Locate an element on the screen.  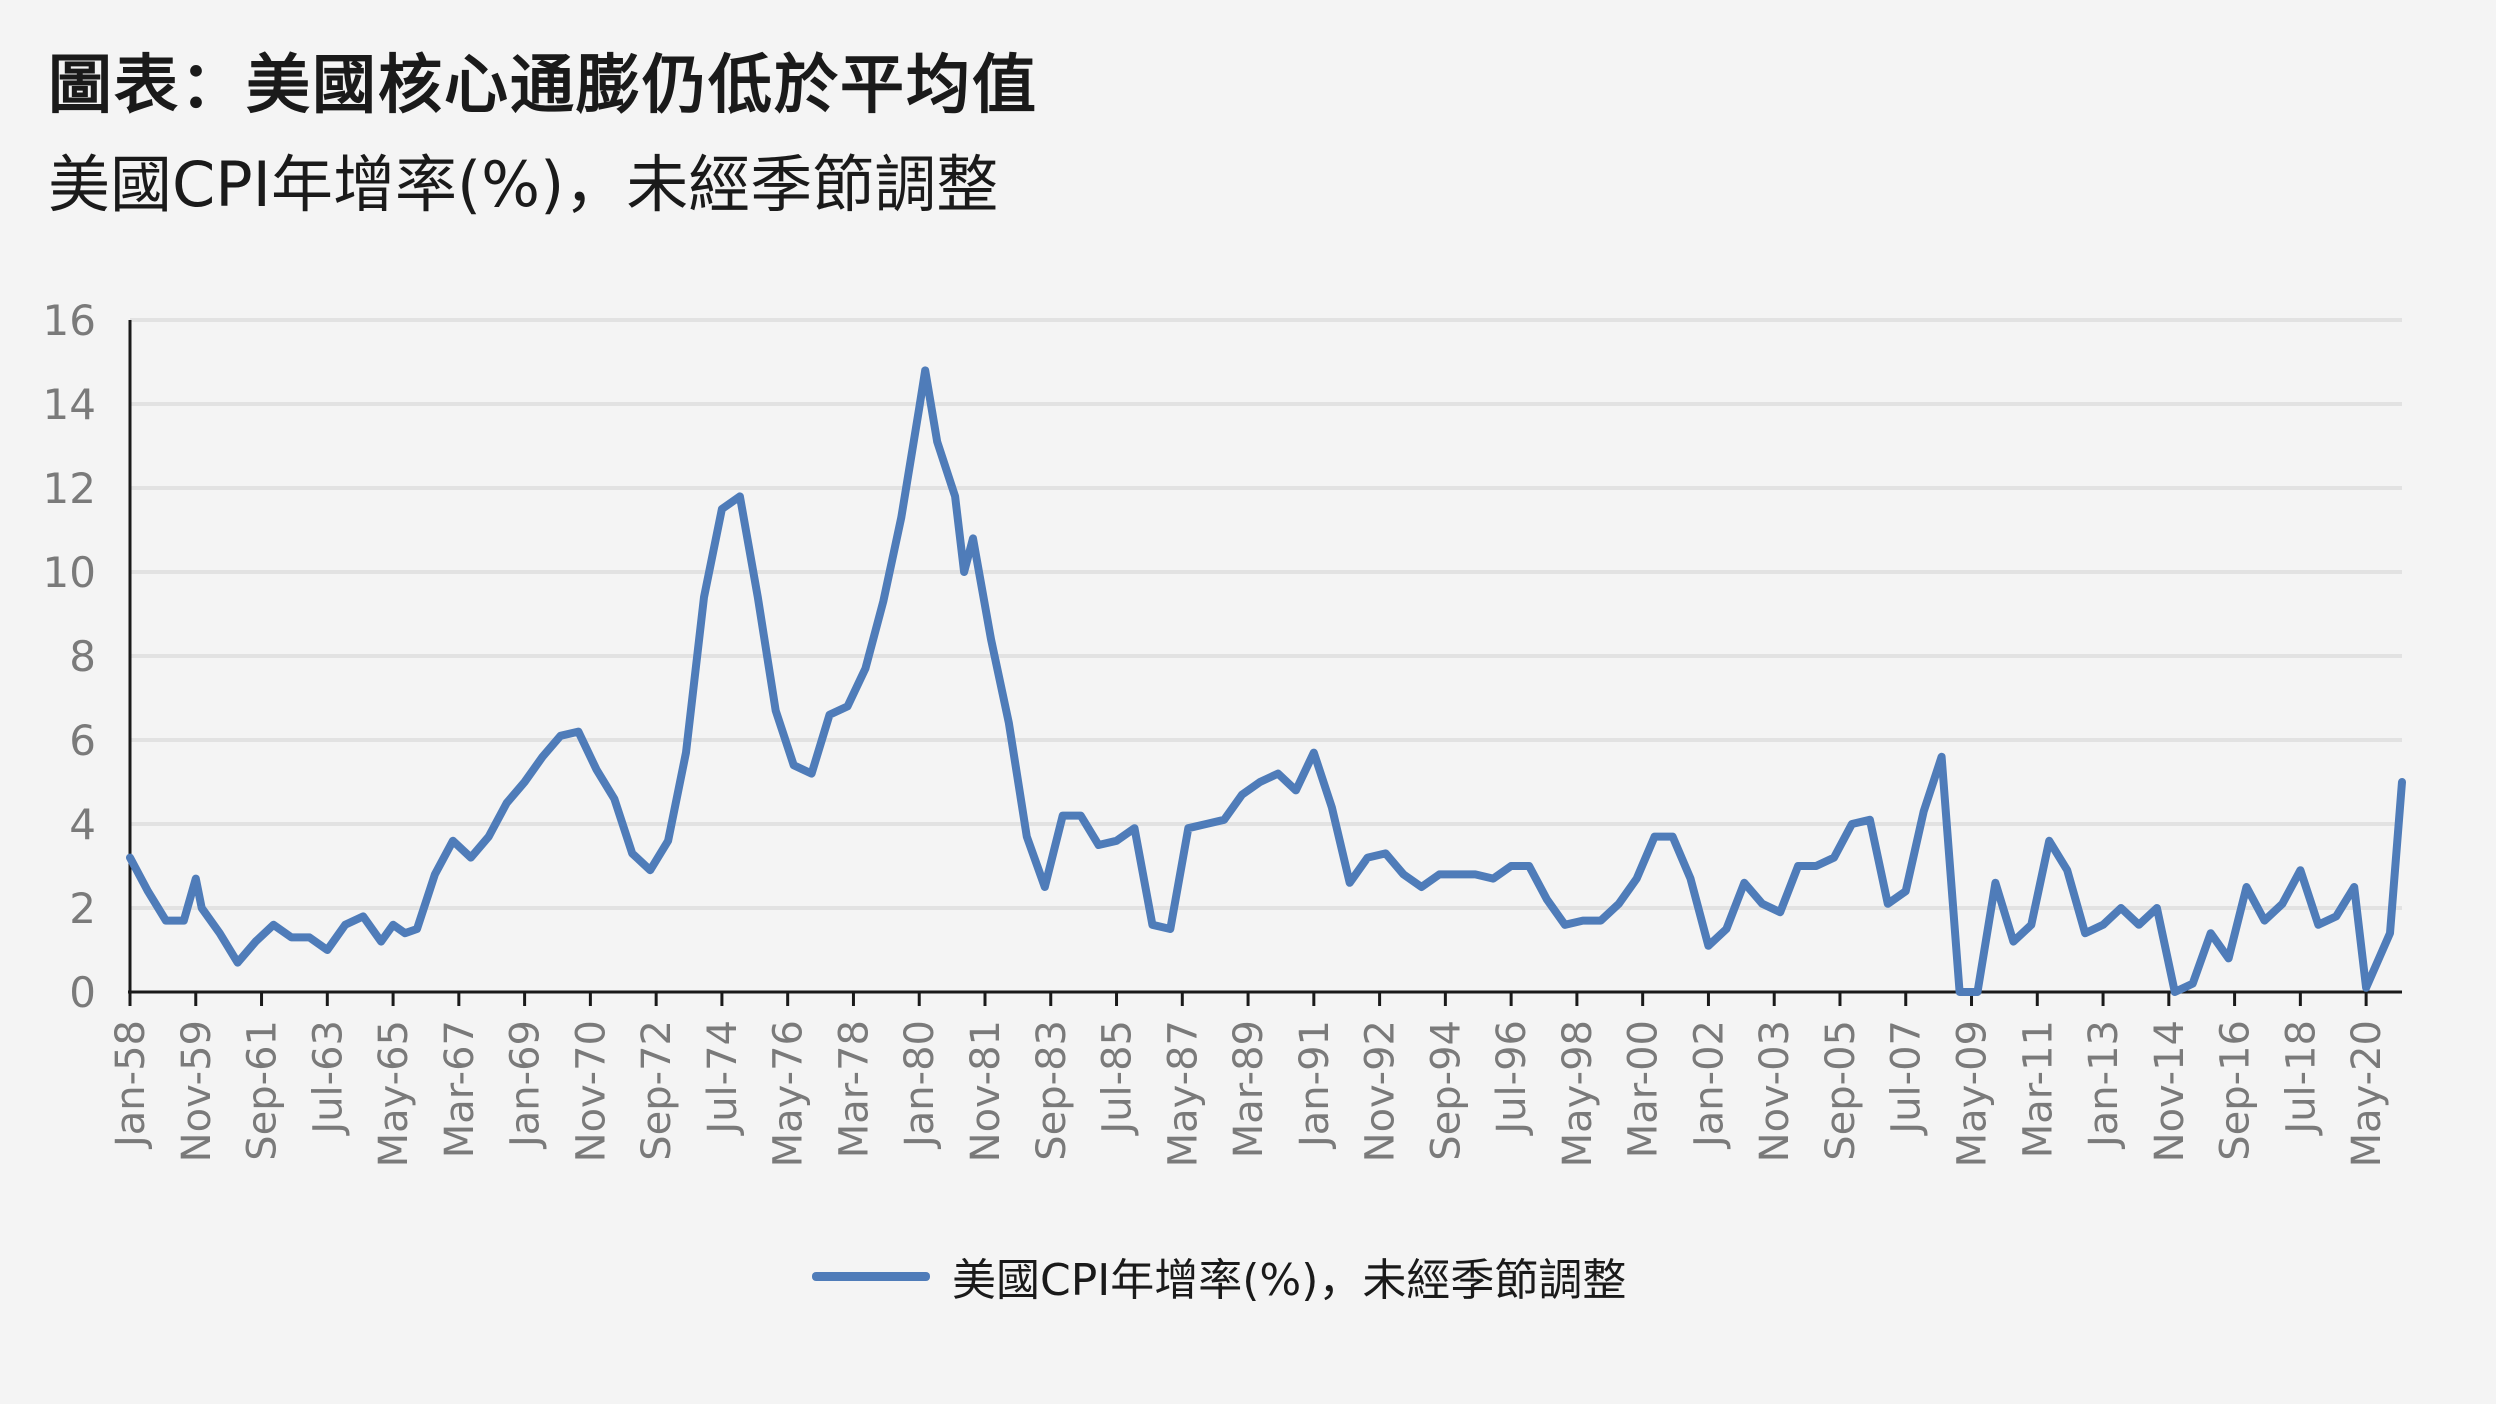
y-tick-label: 8 is located at coordinates (82, 656).